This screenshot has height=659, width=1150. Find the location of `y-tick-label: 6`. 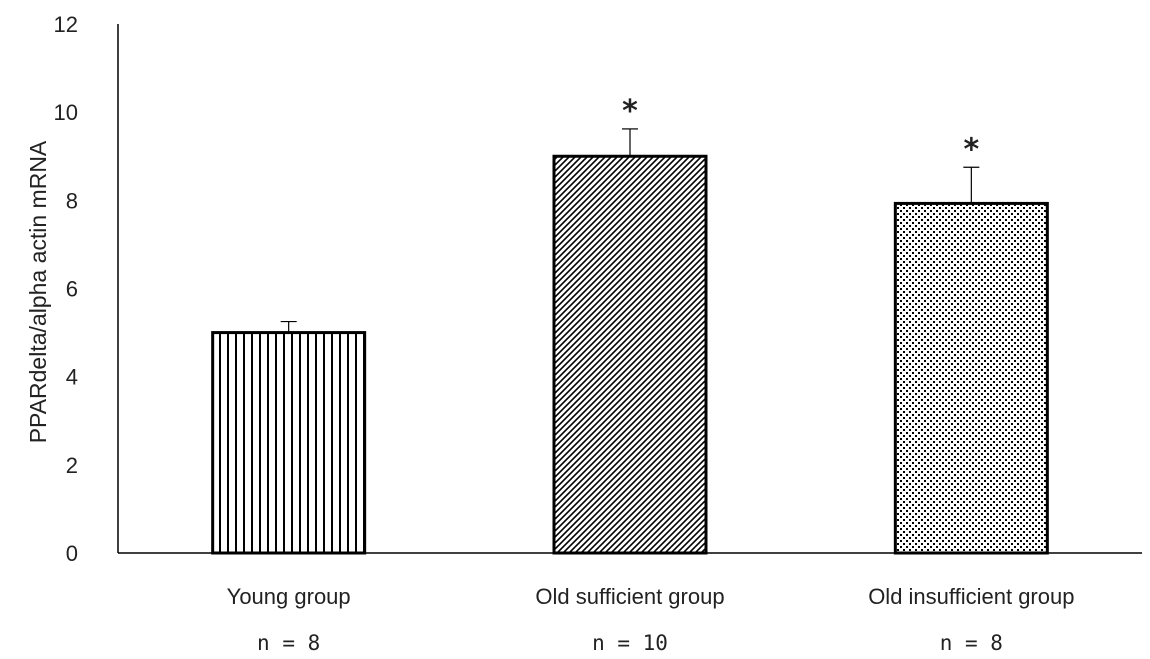

y-tick-label: 6 is located at coordinates (72, 289).